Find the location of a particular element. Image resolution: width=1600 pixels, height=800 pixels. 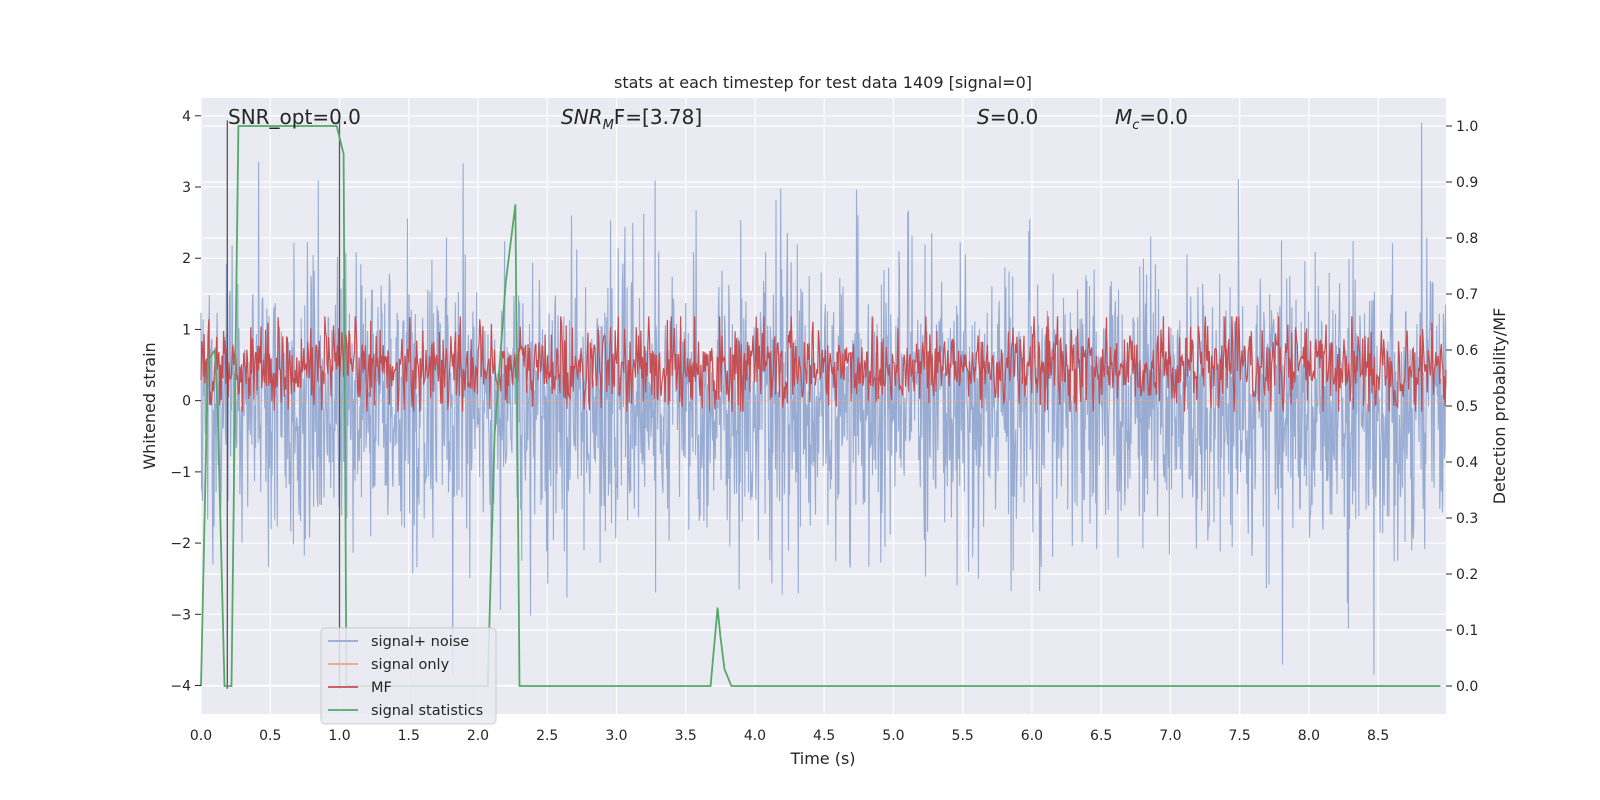

right-y-axis-ticks: 0.0 0.1 0.2 0.3 0.4 0.5 0.6 0.7 0.8 0.9 1.0 is located at coordinates (1462, 407).